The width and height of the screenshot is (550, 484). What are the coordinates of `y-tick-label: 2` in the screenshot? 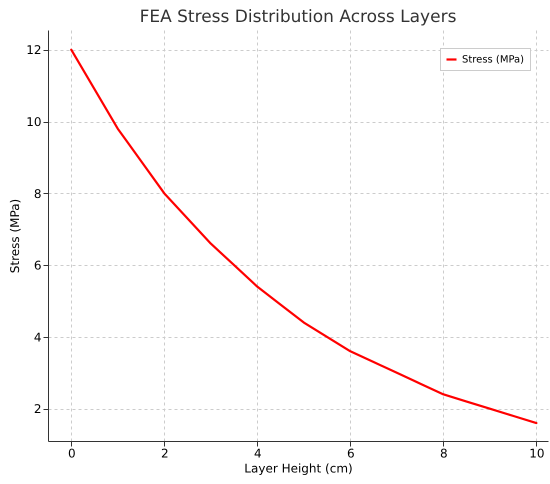 It's located at (38, 409).